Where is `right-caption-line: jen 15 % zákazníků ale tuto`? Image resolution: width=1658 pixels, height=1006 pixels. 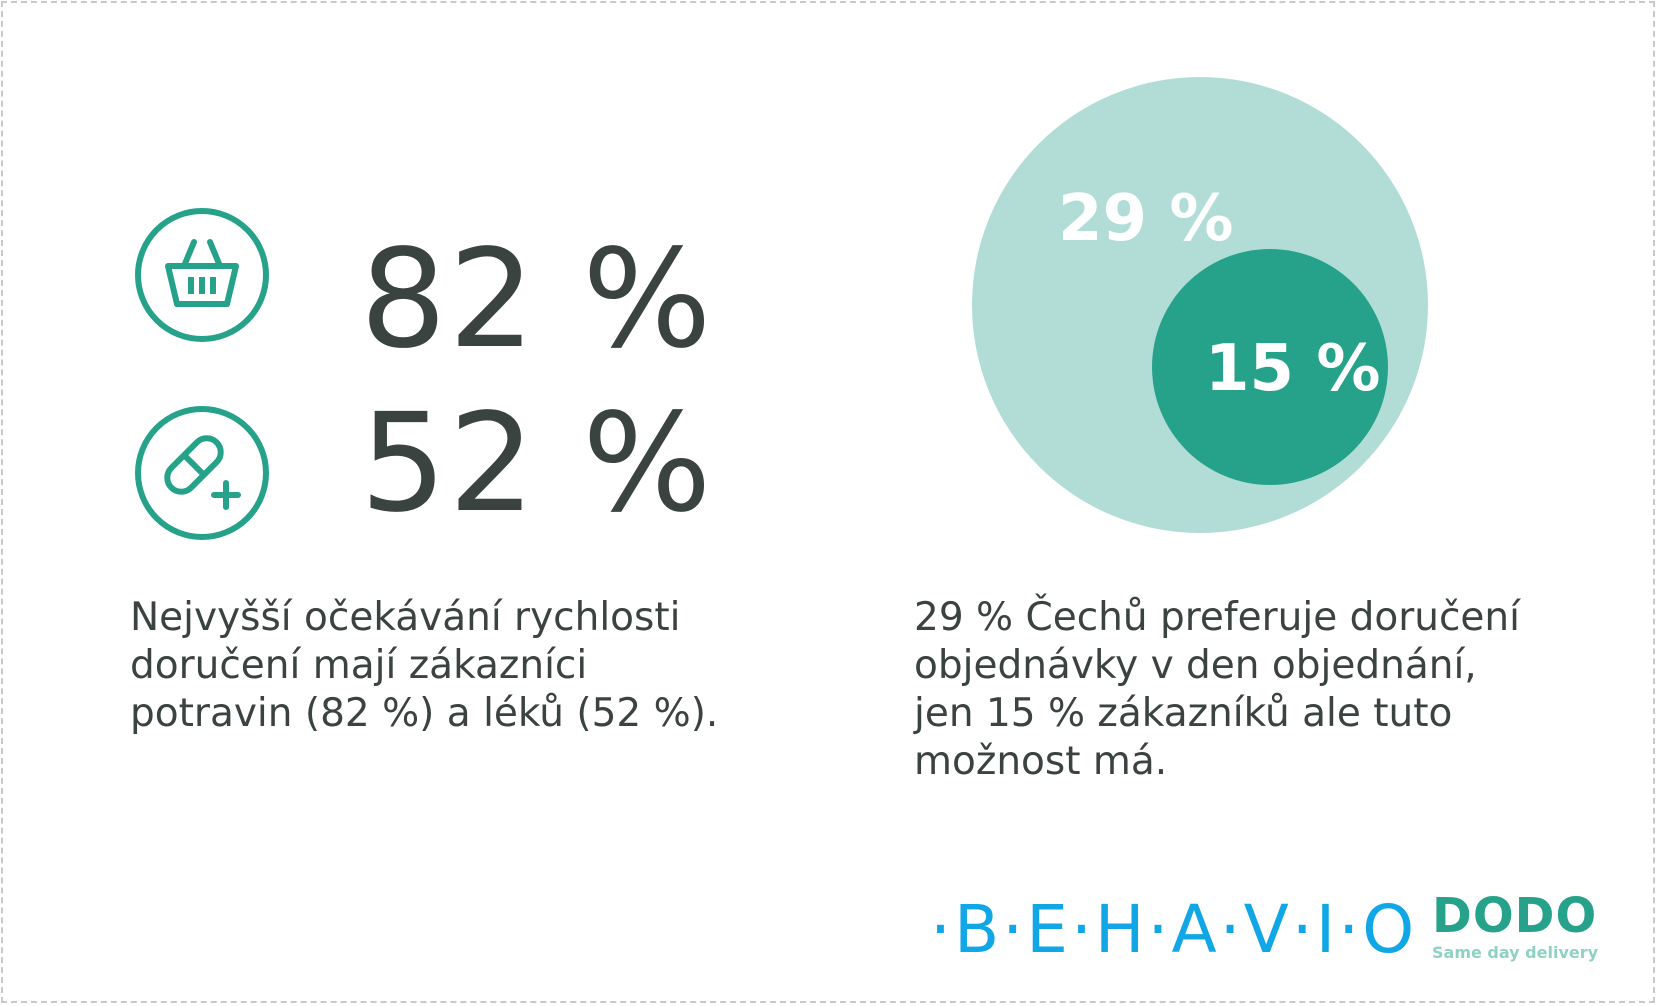 right-caption-line: jen 15 % zákazníků ale tuto is located at coordinates (1183, 713).